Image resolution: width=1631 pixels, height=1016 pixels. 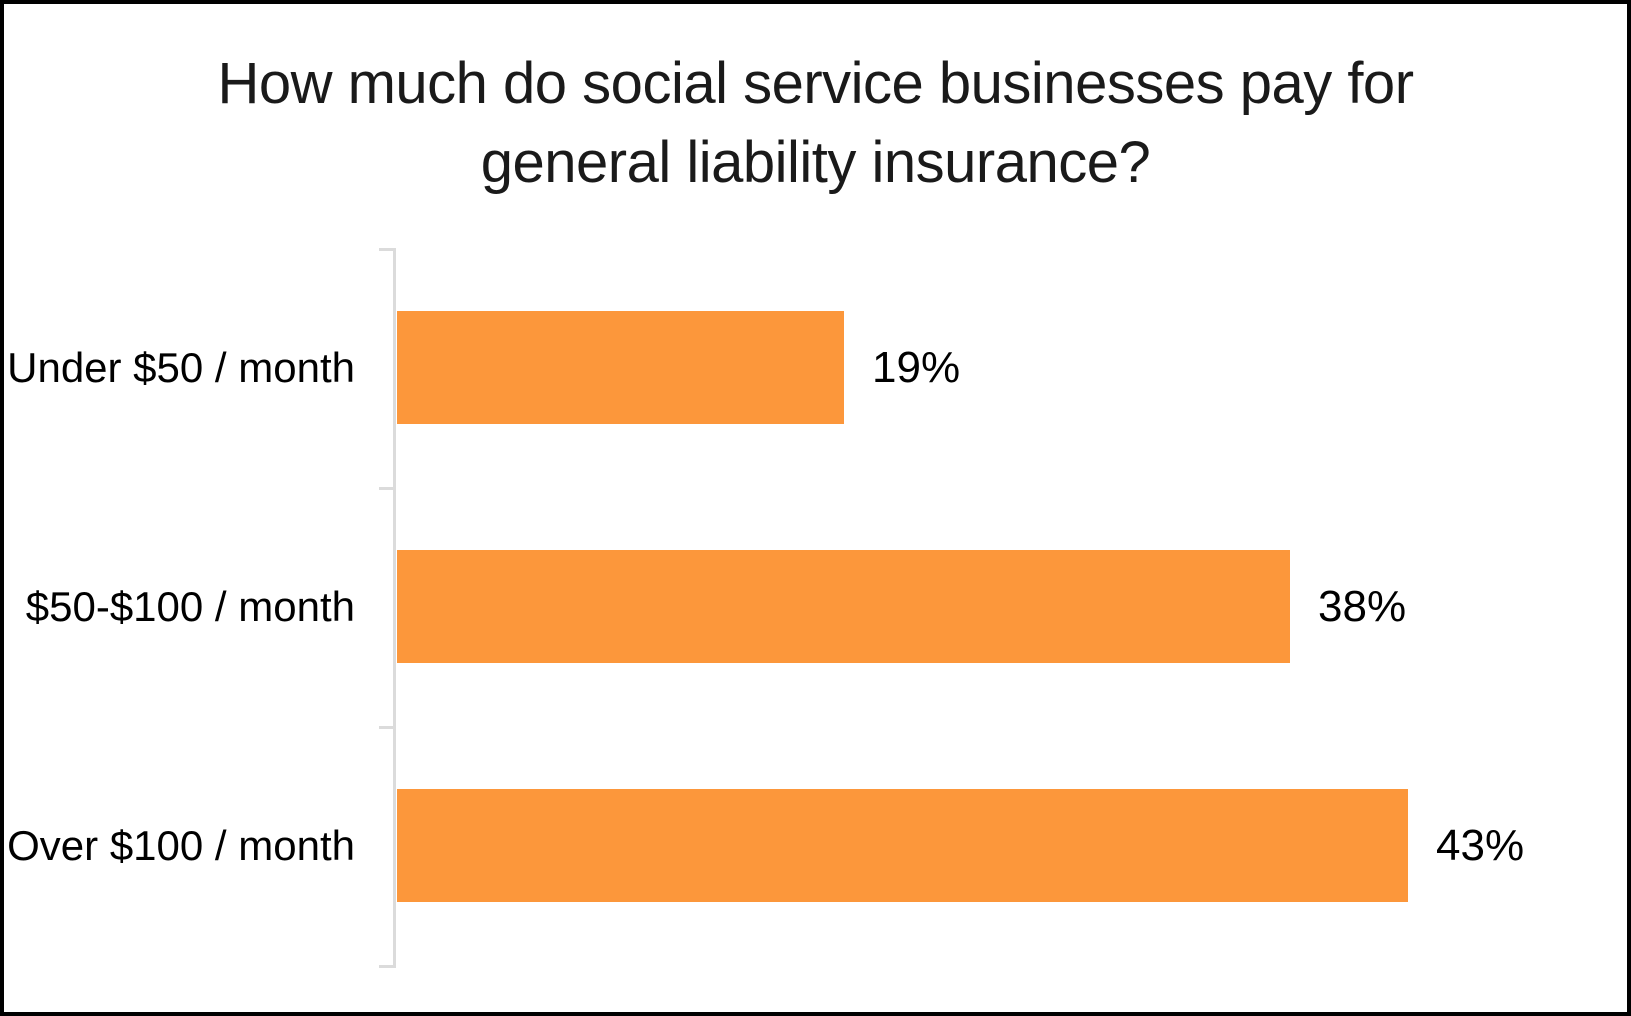 I want to click on category-label: $50-$100 / month, so click(x=190, y=606).